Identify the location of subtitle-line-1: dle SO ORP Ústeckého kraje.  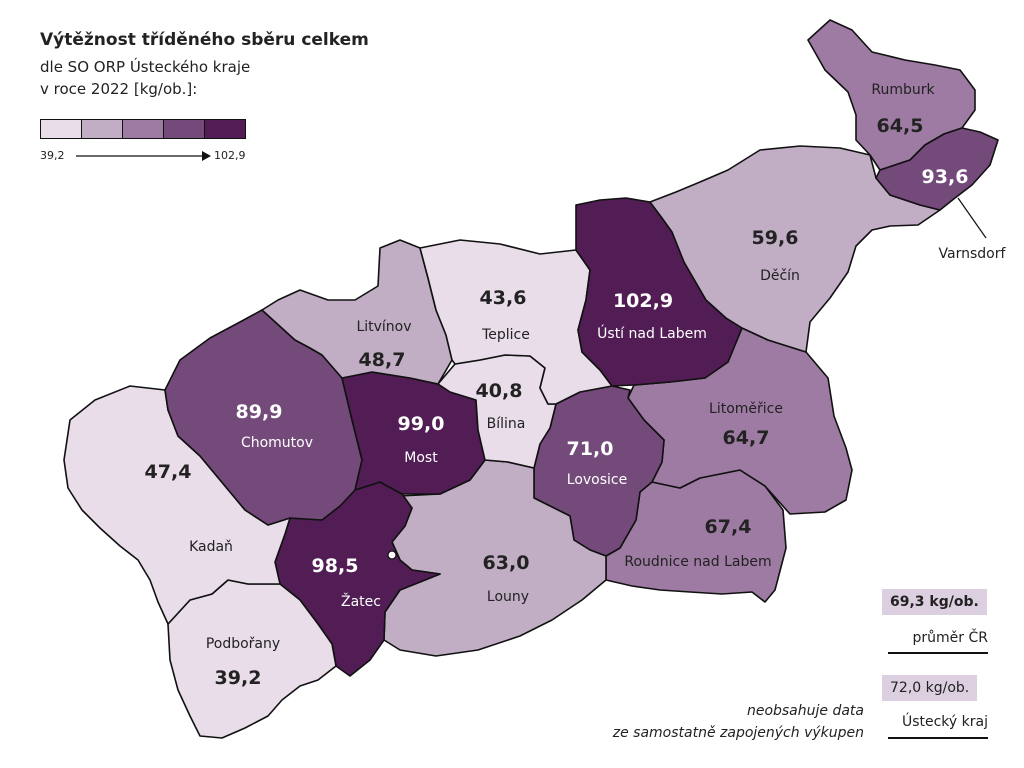
(145, 67).